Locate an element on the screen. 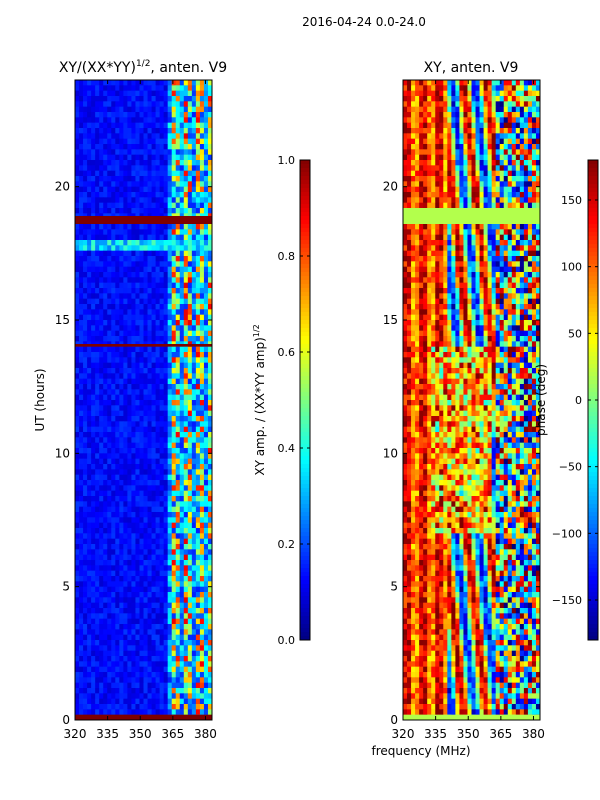 The width and height of the screenshot is (600, 800). y-tick-label: 10 is located at coordinates (62, 453).